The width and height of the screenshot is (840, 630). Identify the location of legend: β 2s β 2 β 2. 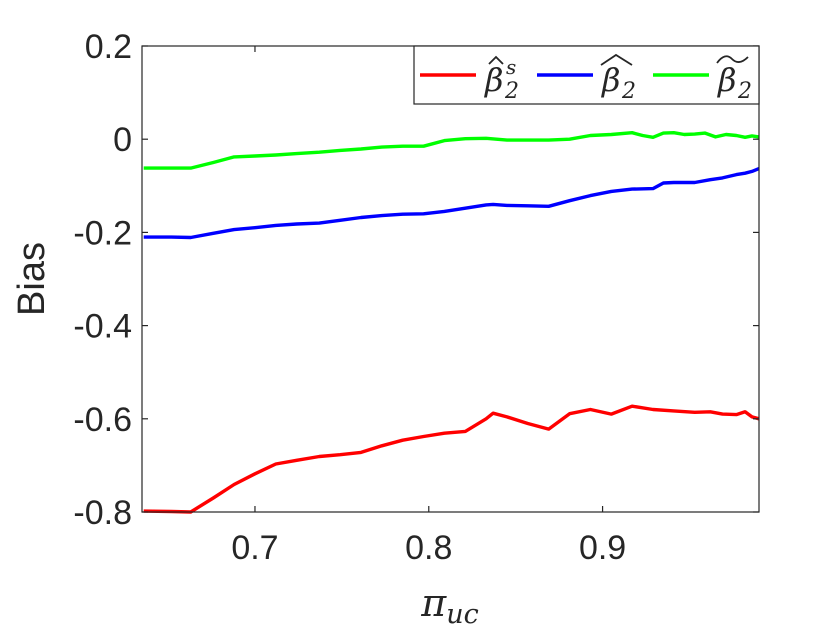
(586, 75).